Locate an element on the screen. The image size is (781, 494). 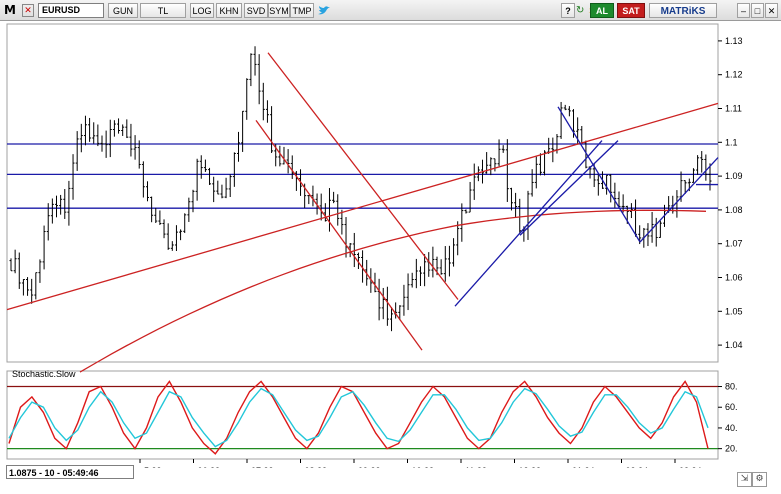
maximize-button: □ is located at coordinates (757, 10).